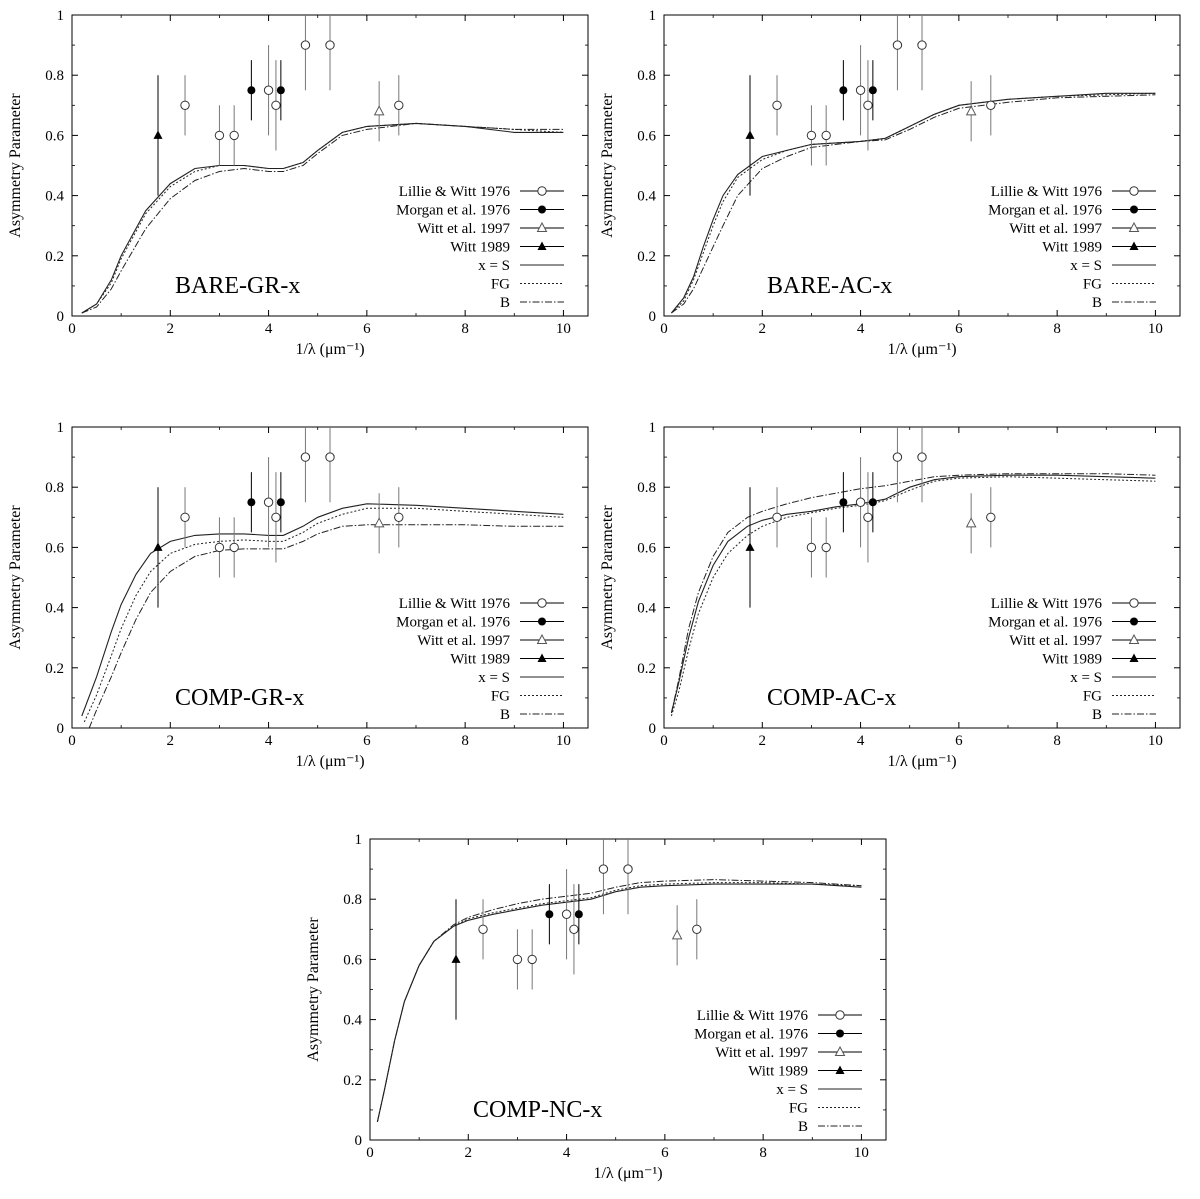 Image resolution: width=1200 pixels, height=1199 pixels. Describe the element at coordinates (829, 286) in the screenshot. I see `panel-label: BARE-AC-x` at that location.